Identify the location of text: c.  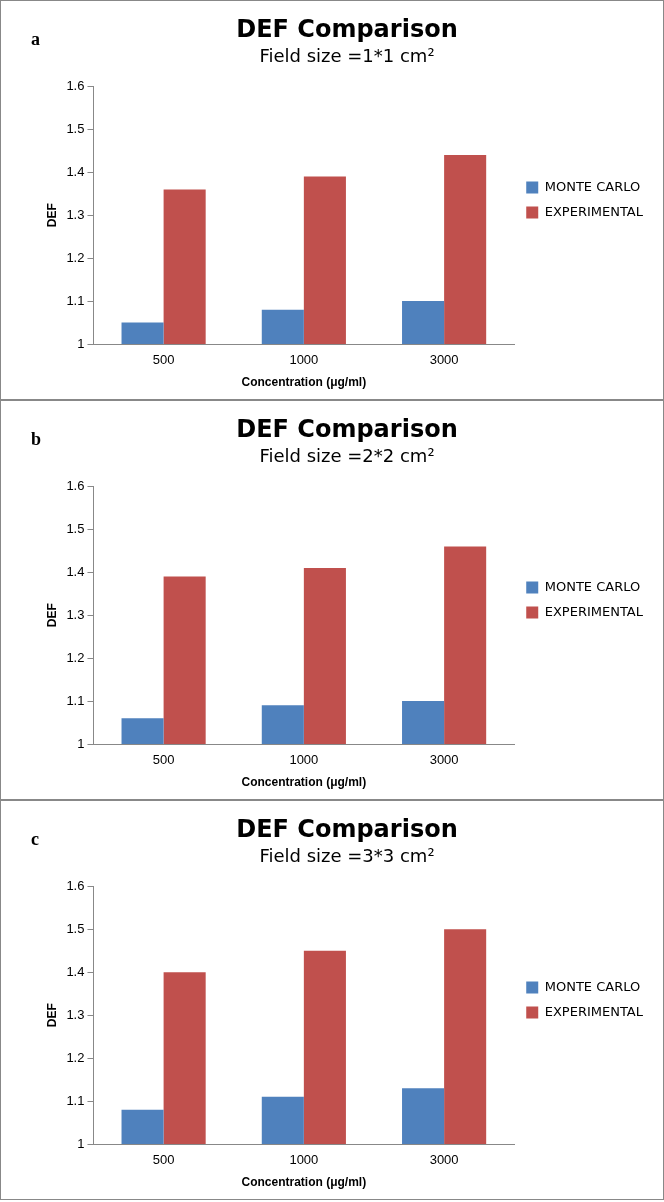
(35, 838).